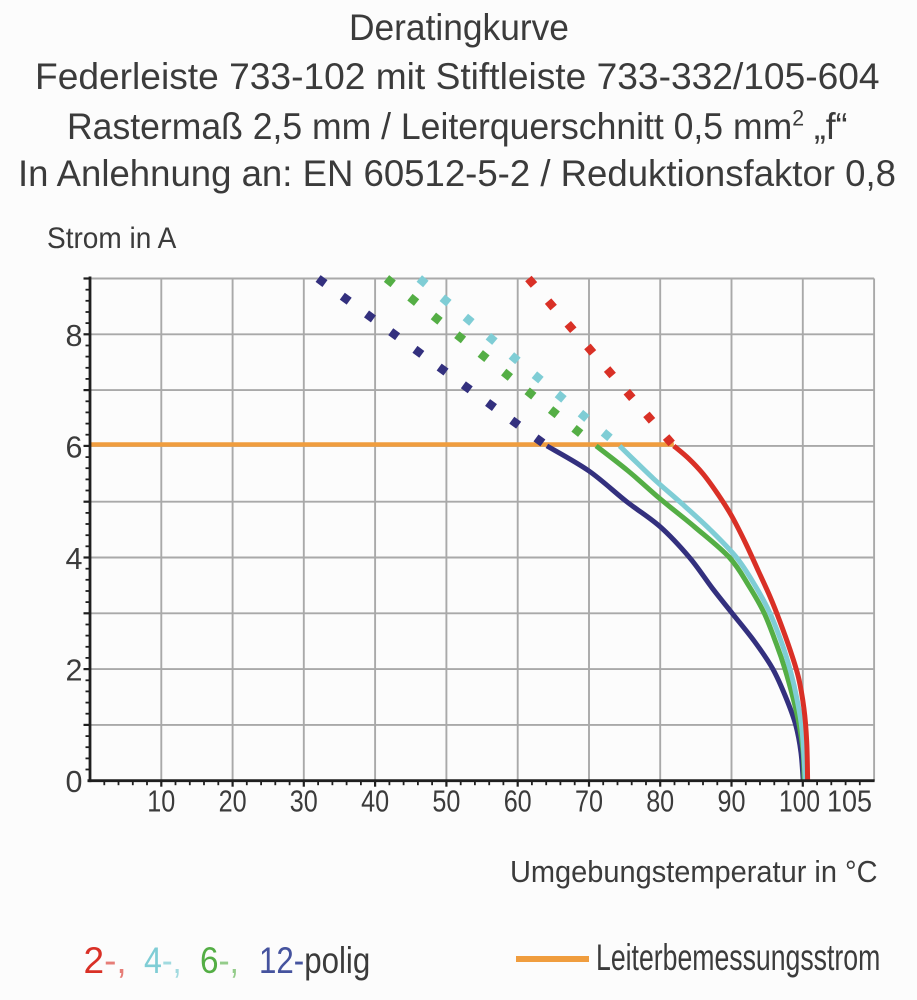 This screenshot has width=917, height=1000. What do you see at coordinates (660, 802) in the screenshot?
I see `svg-text: 80` at bounding box center [660, 802].